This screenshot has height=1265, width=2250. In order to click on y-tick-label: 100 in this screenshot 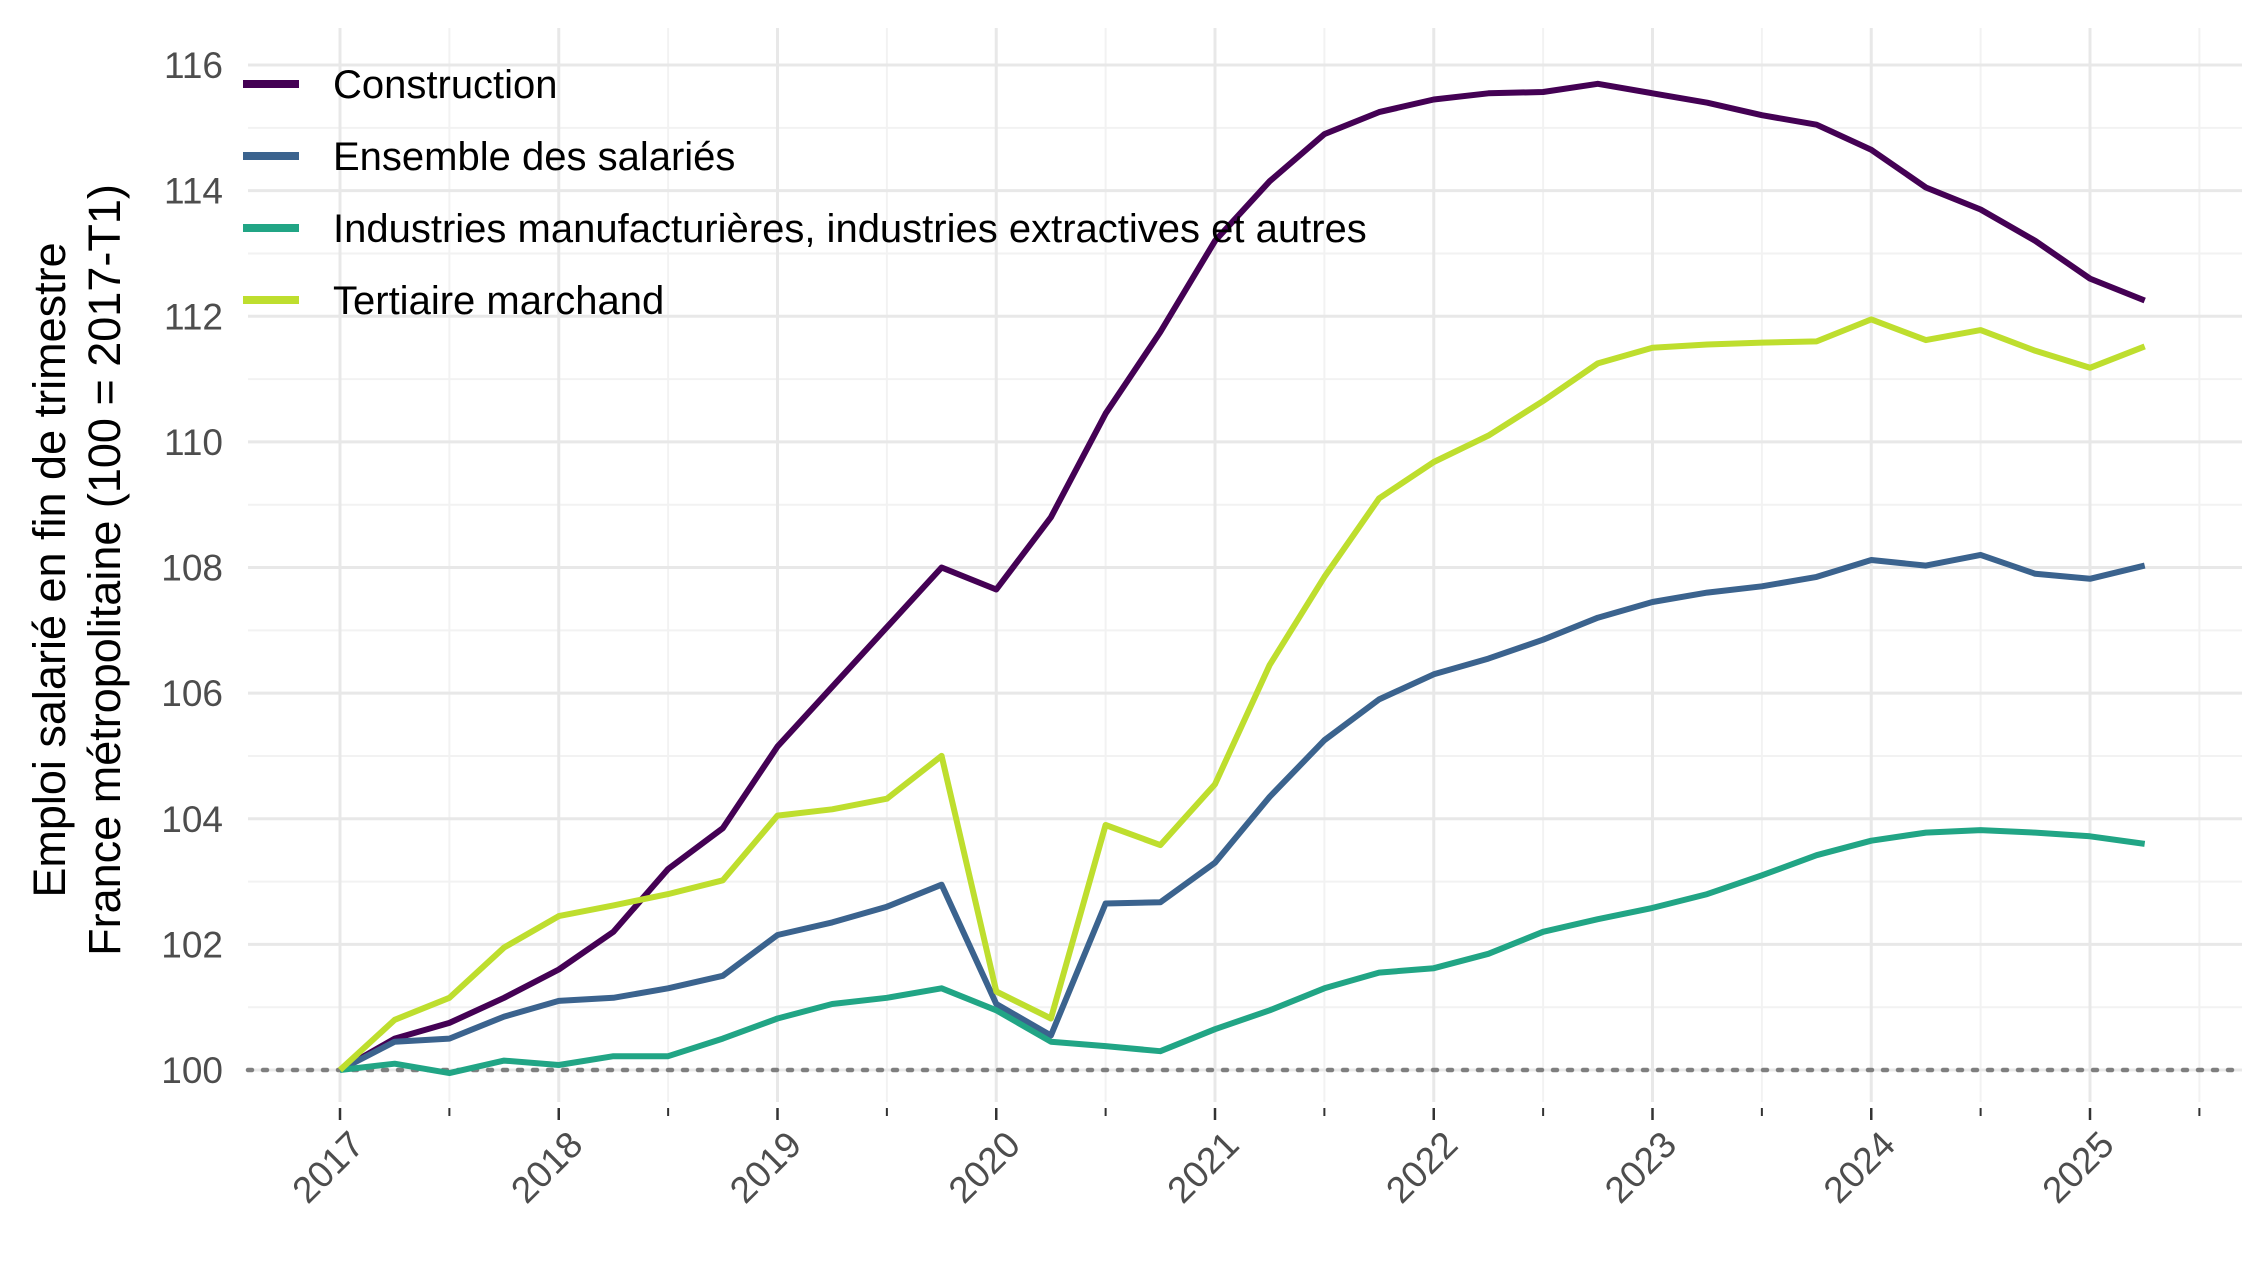, I will do `click(192, 1070)`.